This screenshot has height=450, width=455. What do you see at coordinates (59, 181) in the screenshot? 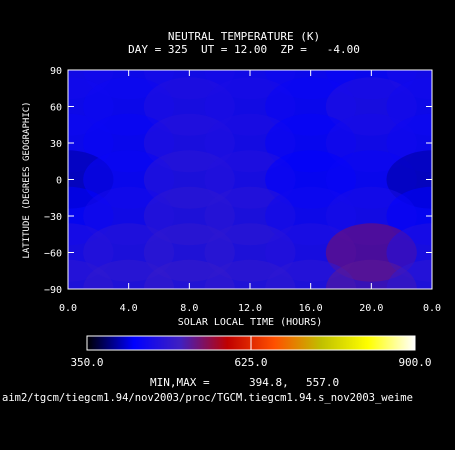
I see `y-tick-label: 0` at bounding box center [59, 181].